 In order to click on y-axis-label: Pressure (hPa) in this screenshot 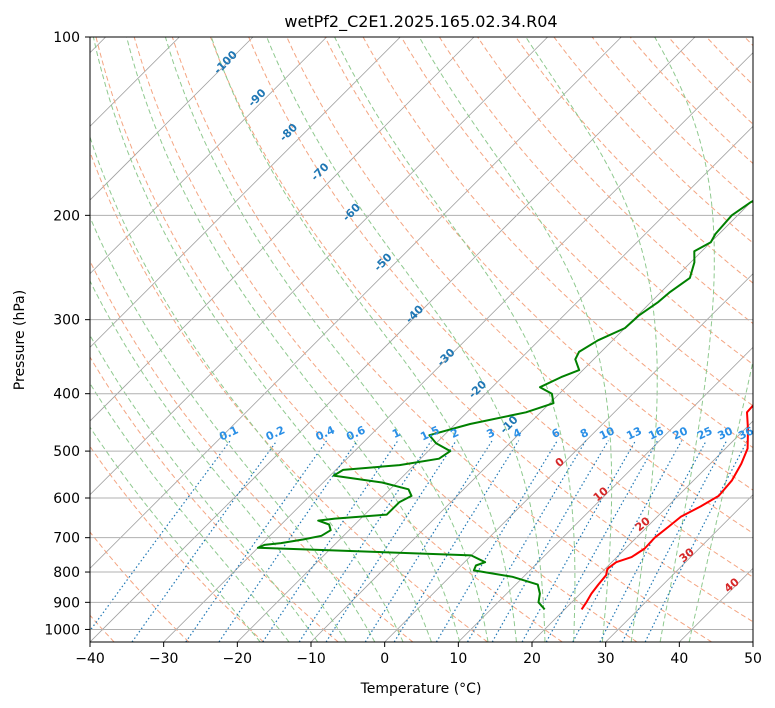, I will do `click(20, 340)`.